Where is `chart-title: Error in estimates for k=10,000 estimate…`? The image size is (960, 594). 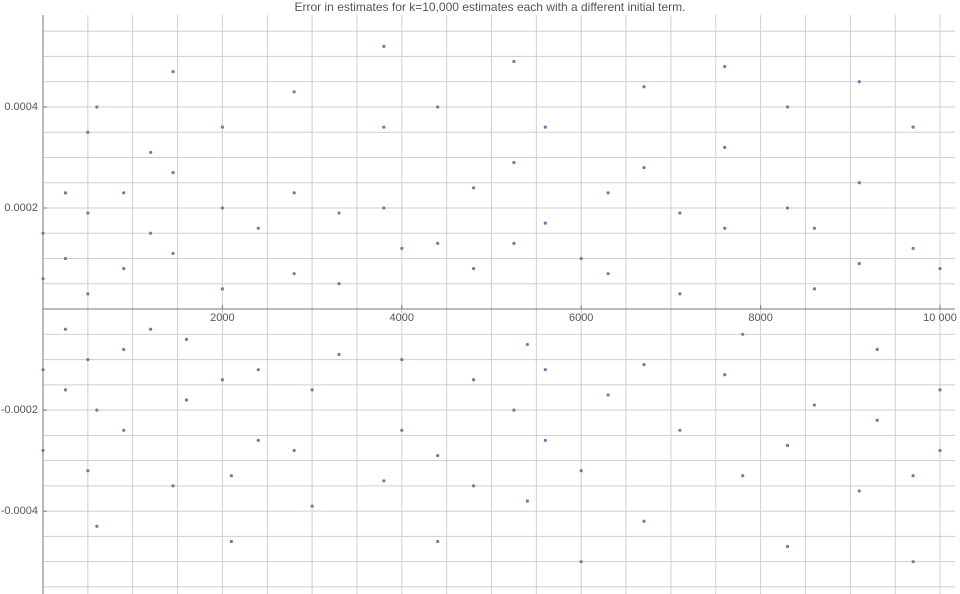
chart-title: Error in estimates for k=10,000 estimate… is located at coordinates (490, 7).